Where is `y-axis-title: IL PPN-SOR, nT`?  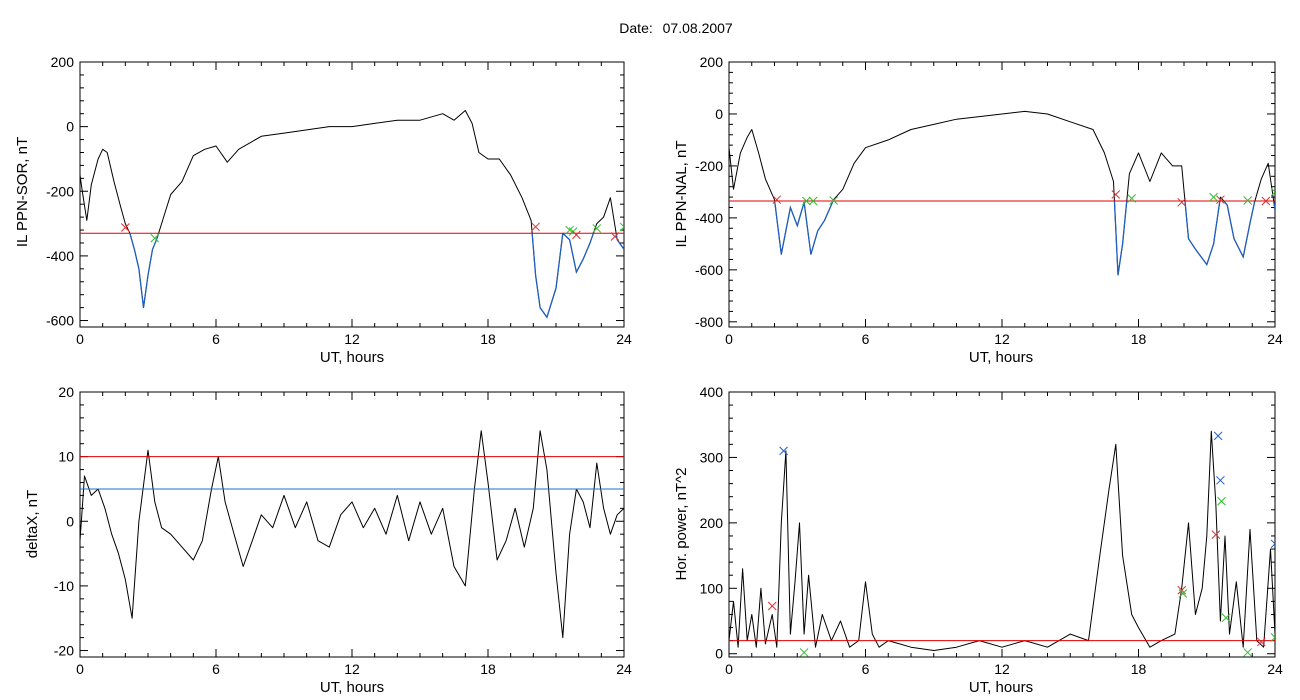
y-axis-title: IL PPN-SOR, nT is located at coordinates (22, 192).